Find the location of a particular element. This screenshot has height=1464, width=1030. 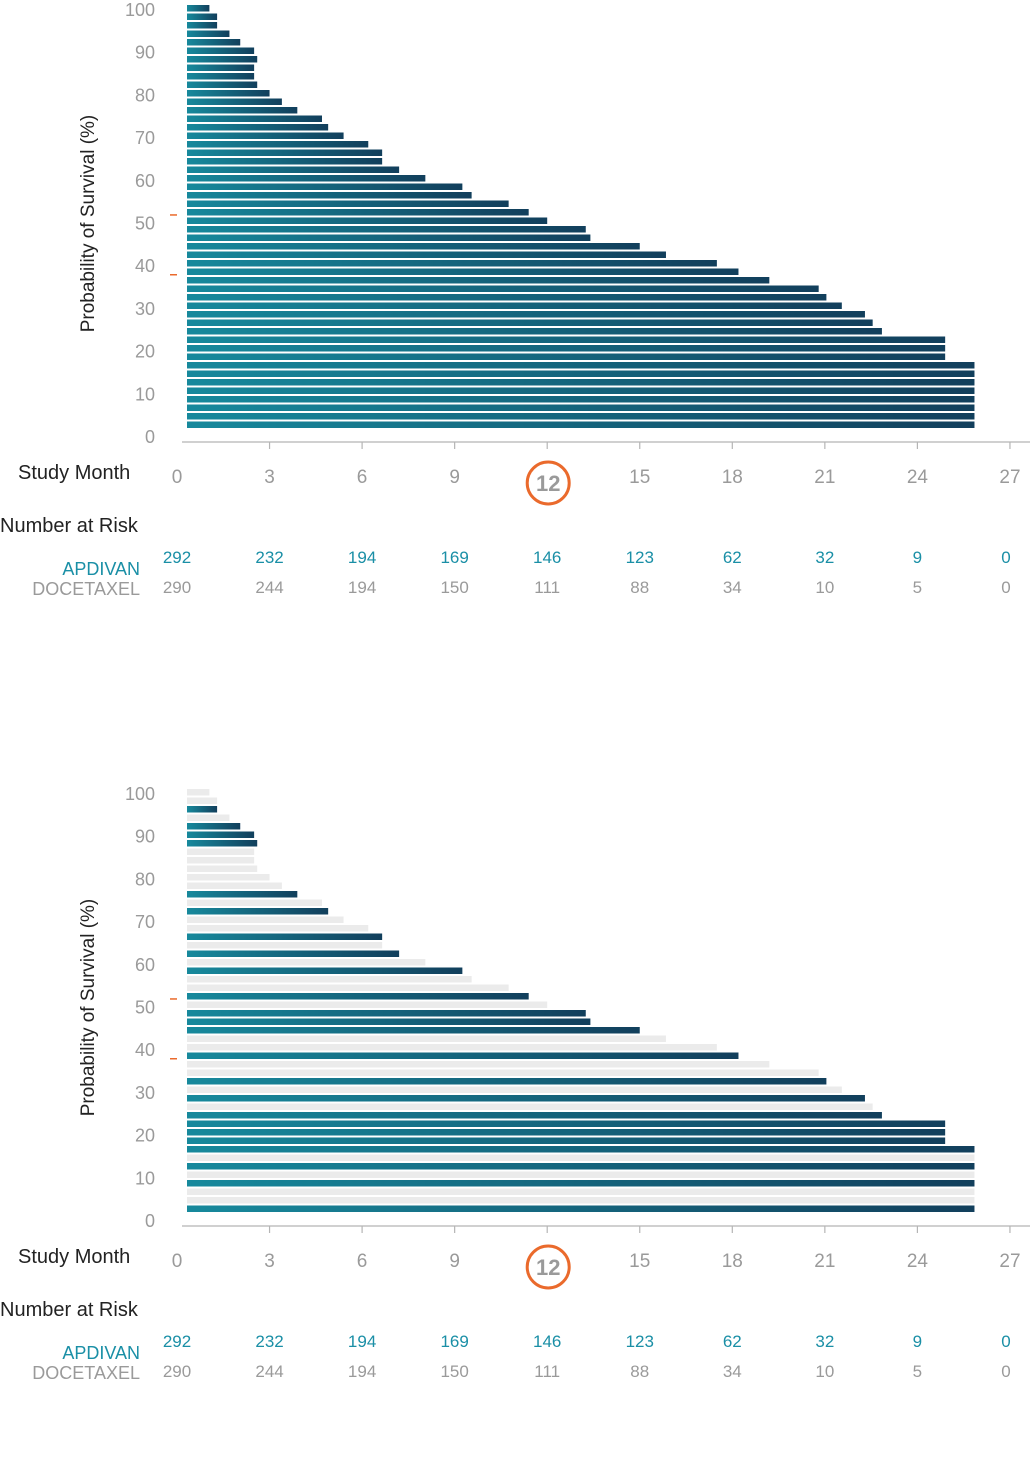

y-axis-title: Probability of Survival (%) is located at coordinates (88, 1008).